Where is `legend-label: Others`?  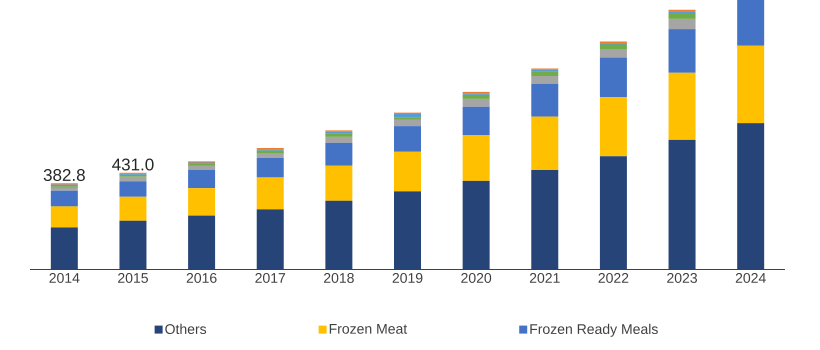
legend-label: Others is located at coordinates (185, 329).